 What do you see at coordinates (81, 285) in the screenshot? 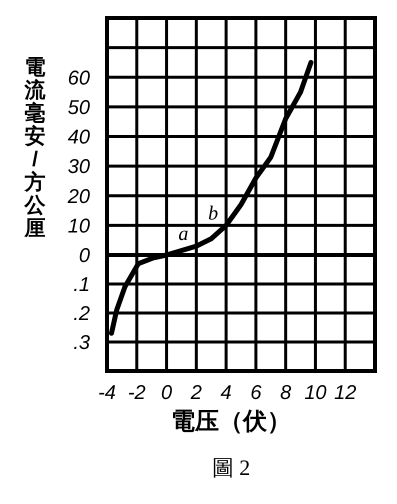
I see `y-tick-label: .1` at bounding box center [81, 285].